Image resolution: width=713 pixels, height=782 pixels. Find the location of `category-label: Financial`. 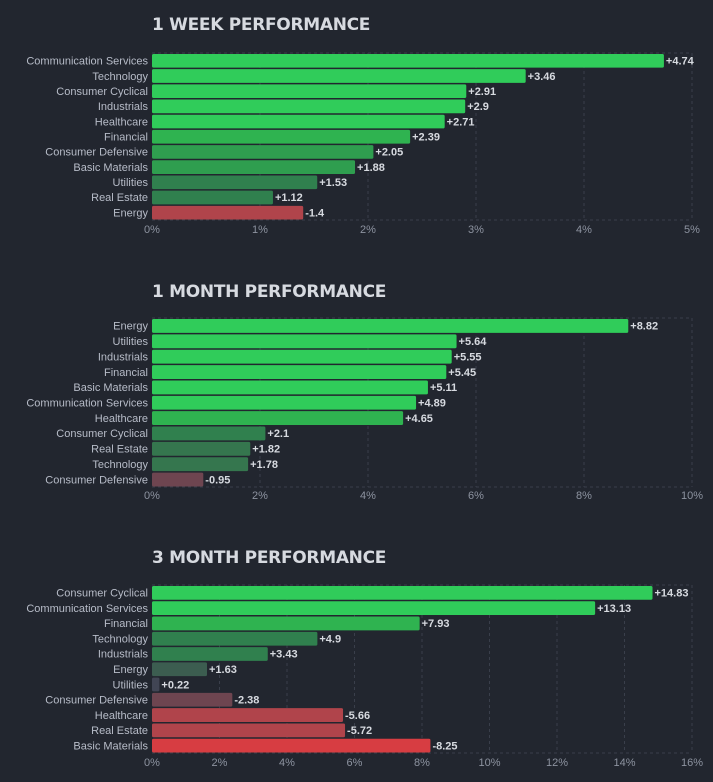

category-label: Financial is located at coordinates (126, 138).